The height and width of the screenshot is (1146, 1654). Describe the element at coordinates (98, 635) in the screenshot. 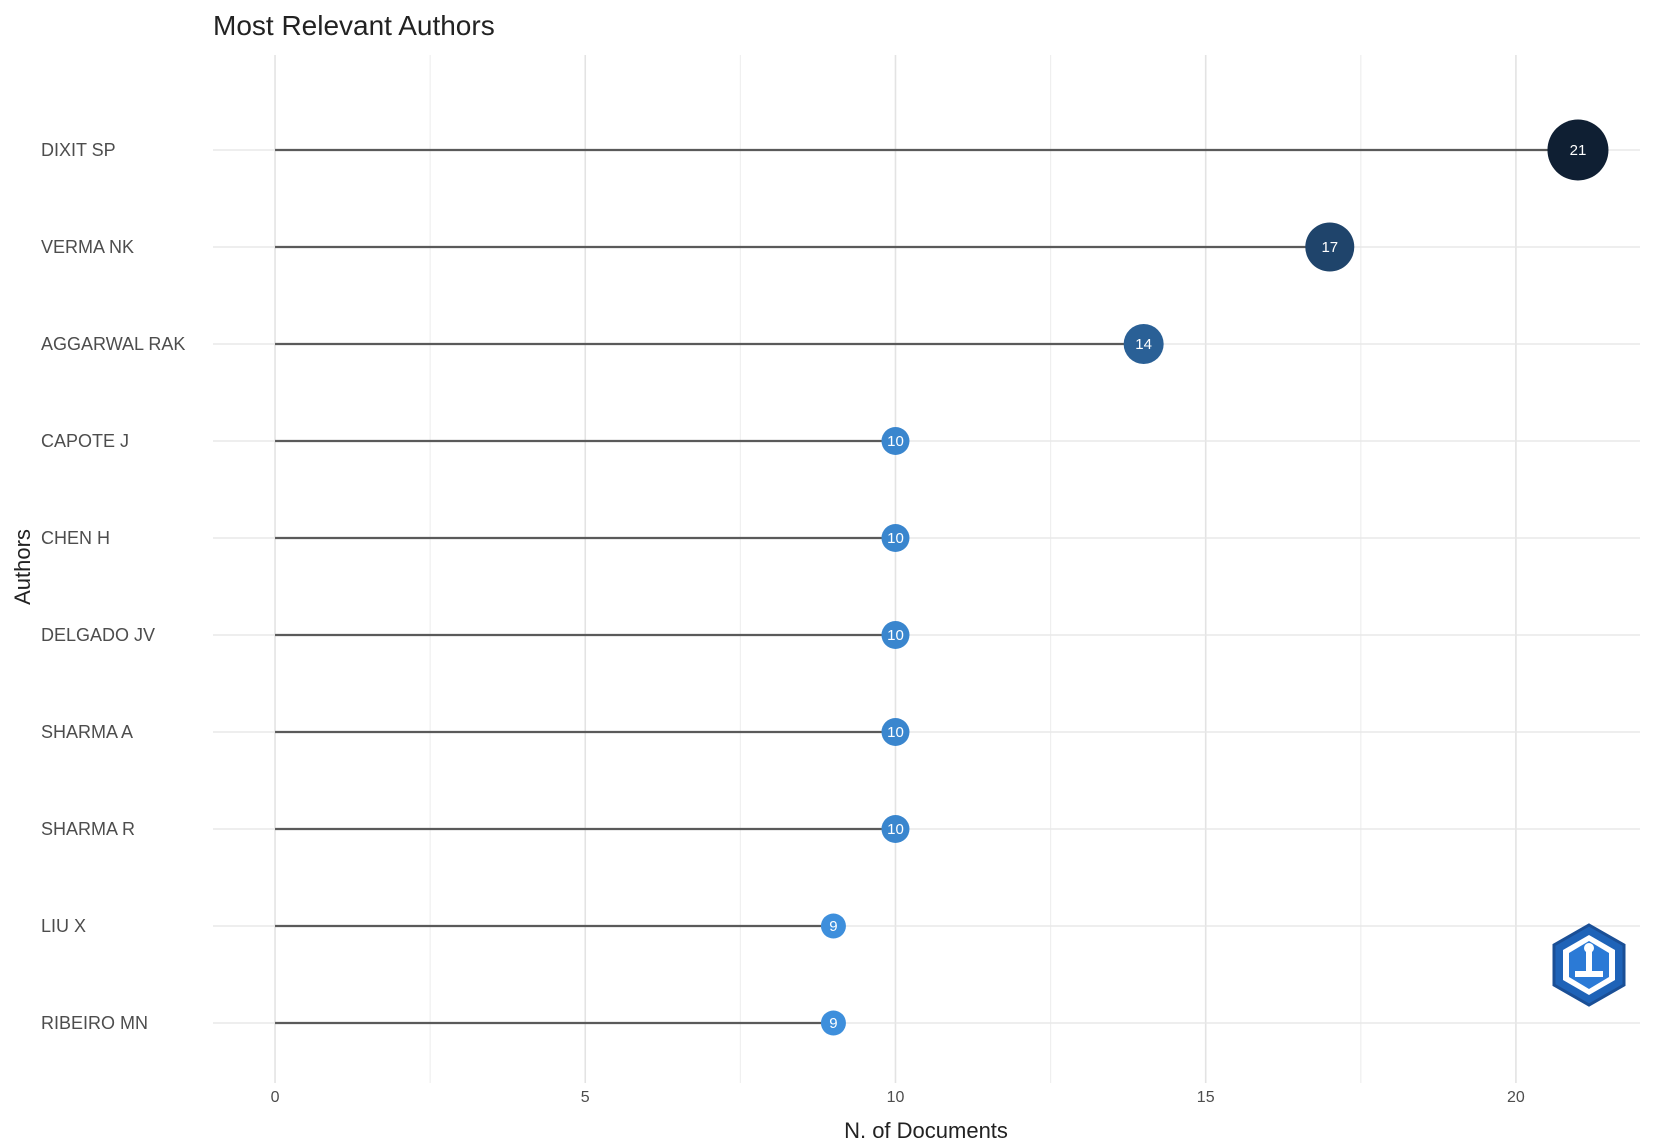

I see `y-tick-label: DELGADO JV` at that location.